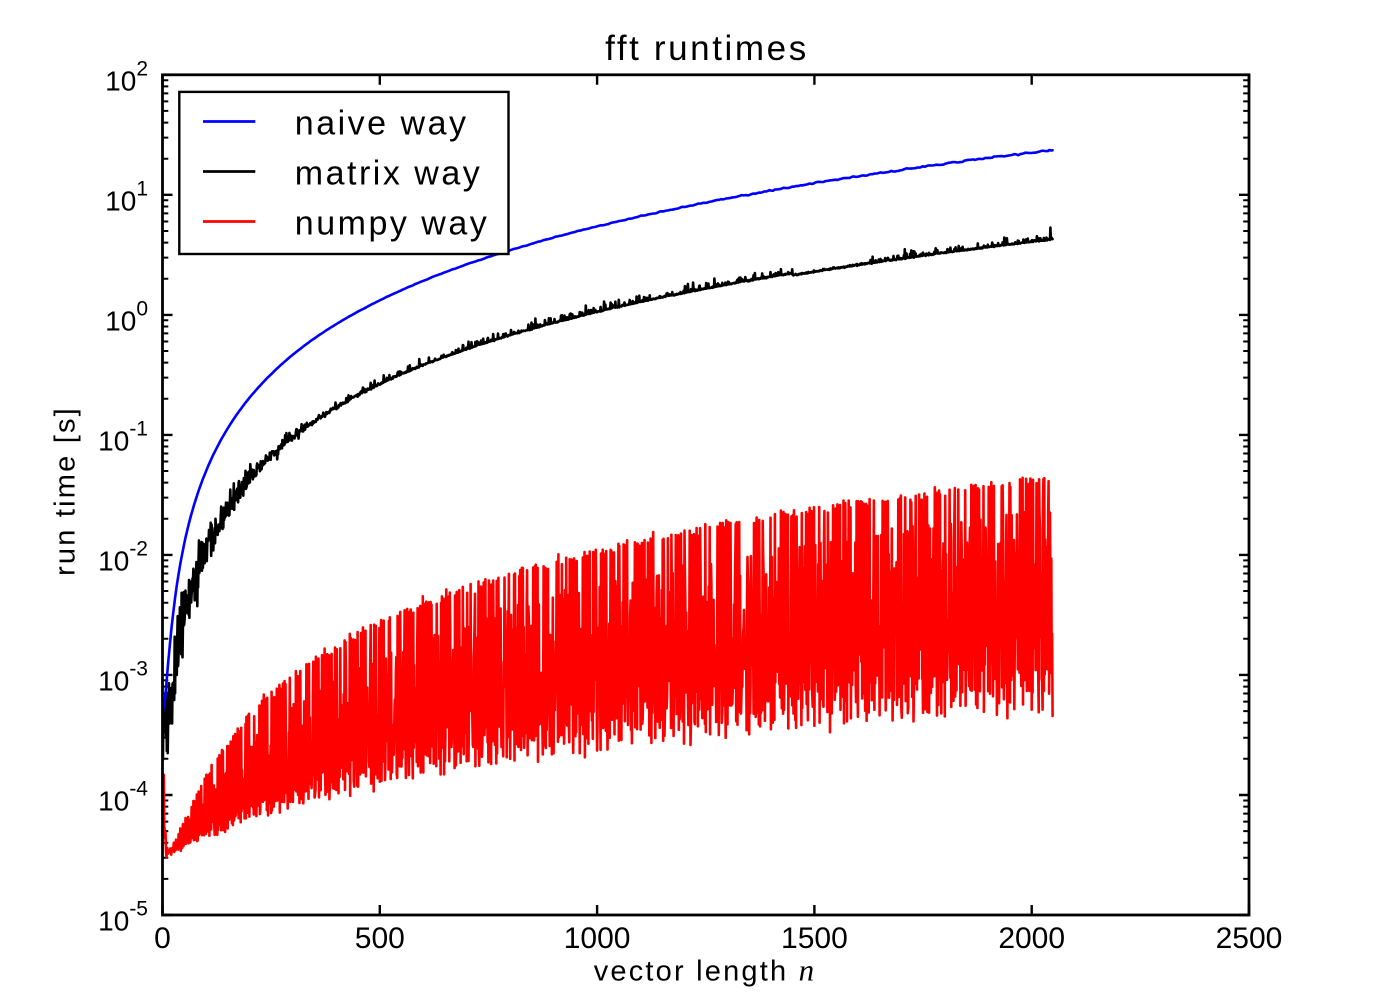 The width and height of the screenshot is (1376, 995). Describe the element at coordinates (392, 224) in the screenshot. I see `svg-text: numpy way` at that location.